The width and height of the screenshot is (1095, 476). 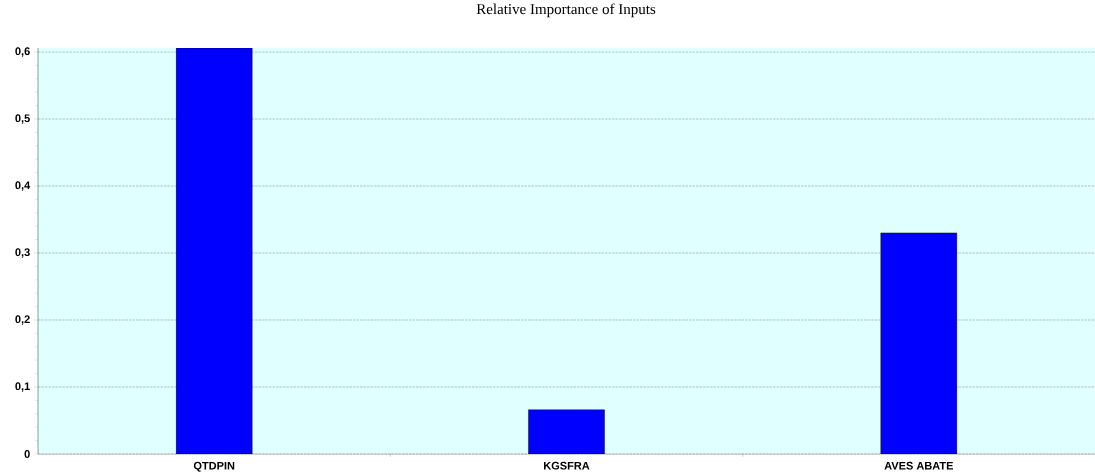 What do you see at coordinates (22, 320) in the screenshot?
I see `y-tick-label: 0,2` at bounding box center [22, 320].